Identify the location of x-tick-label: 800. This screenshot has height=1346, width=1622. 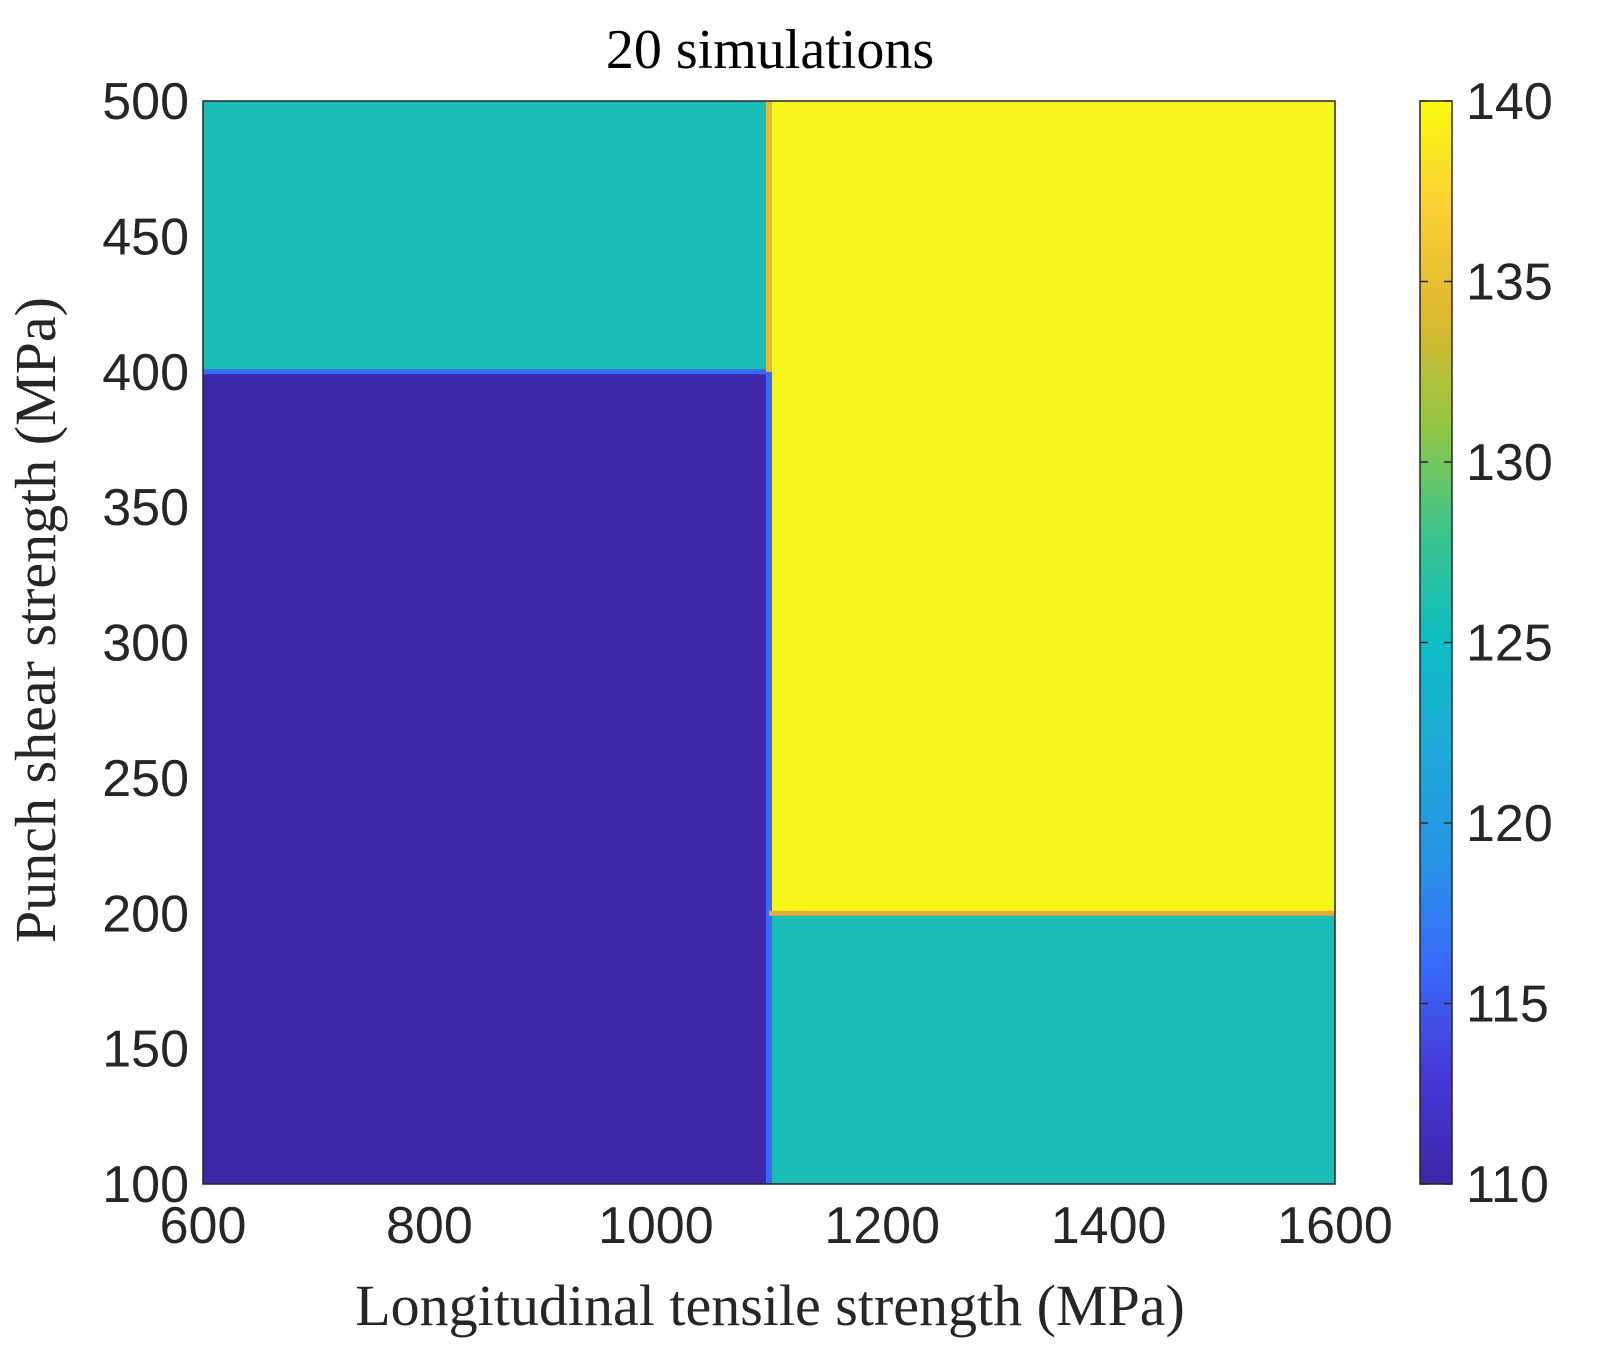
(429, 1226).